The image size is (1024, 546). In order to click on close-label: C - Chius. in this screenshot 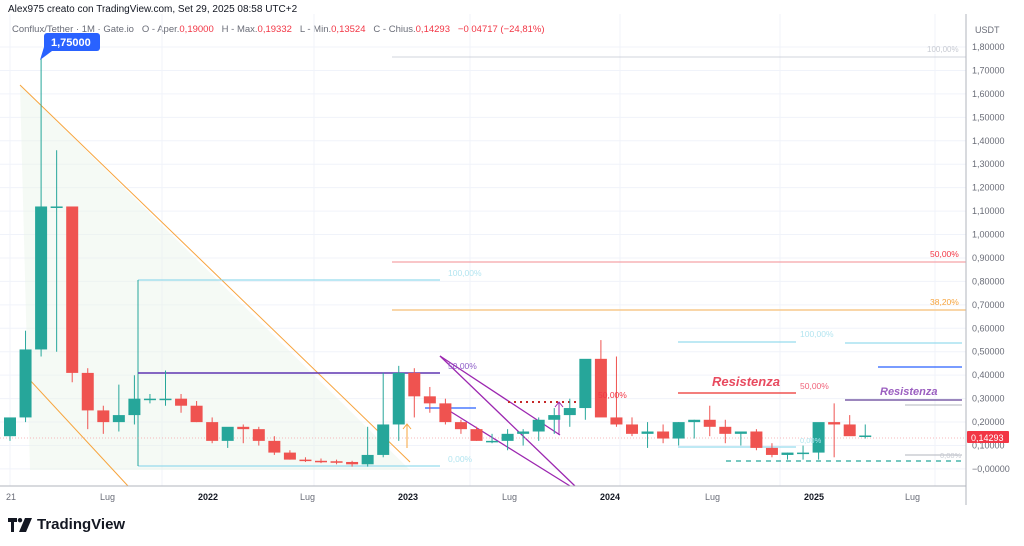, I will do `click(394, 29)`.